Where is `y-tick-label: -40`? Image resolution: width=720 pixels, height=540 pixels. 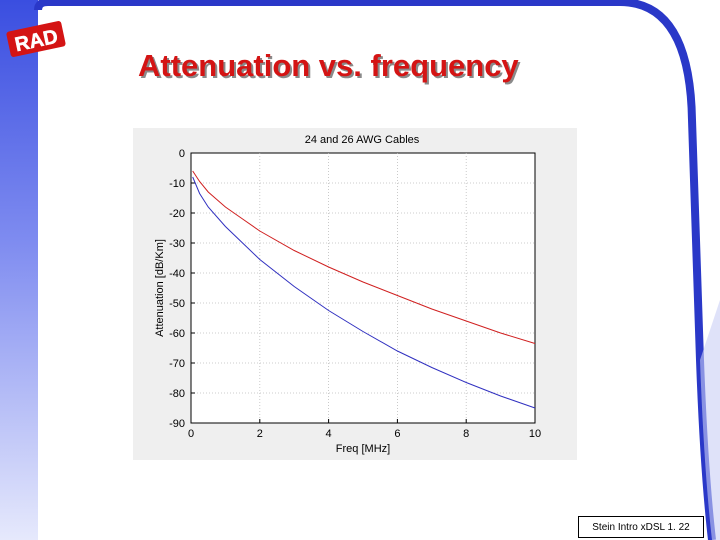 y-tick-label: -40 is located at coordinates (177, 274).